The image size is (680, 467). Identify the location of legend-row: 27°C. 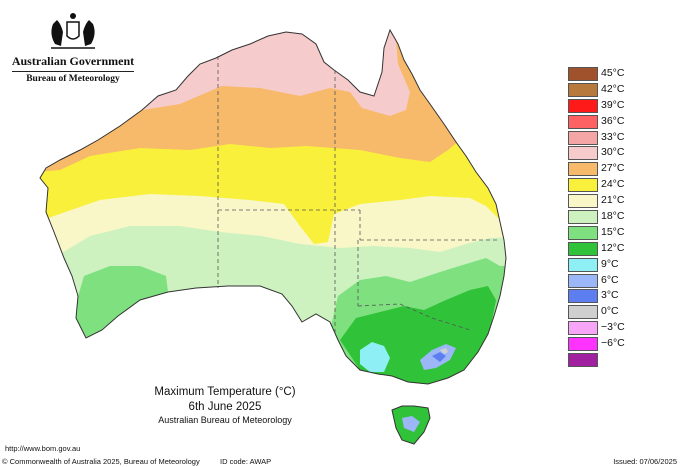
(601, 169).